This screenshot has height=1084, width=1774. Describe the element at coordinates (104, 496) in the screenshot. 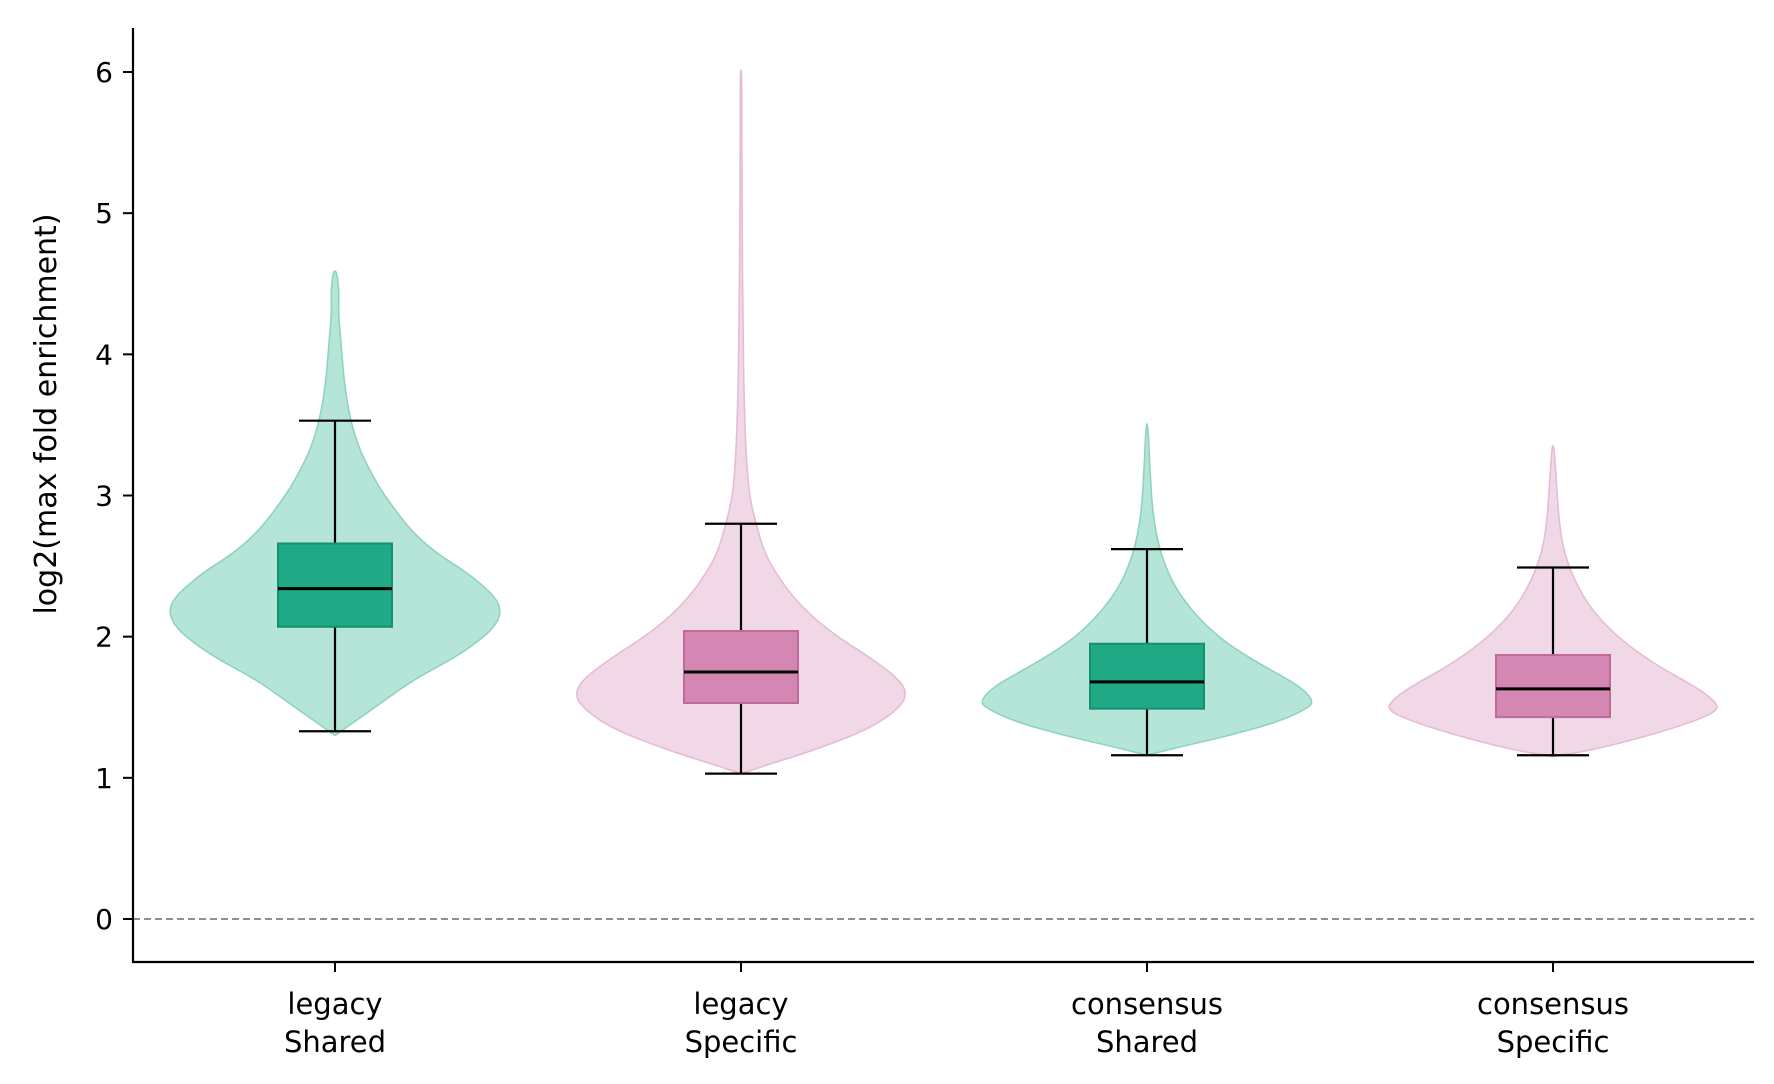

I see `y-tick-label: 3` at that location.